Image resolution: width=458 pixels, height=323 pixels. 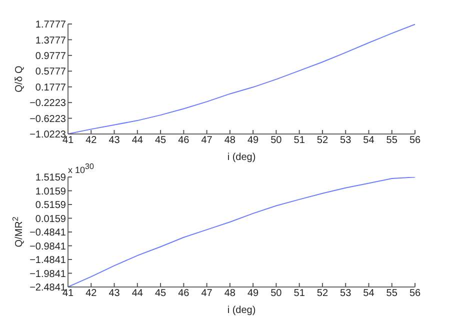 I want to click on y-tick-label: 0.9777, so click(x=50, y=56).